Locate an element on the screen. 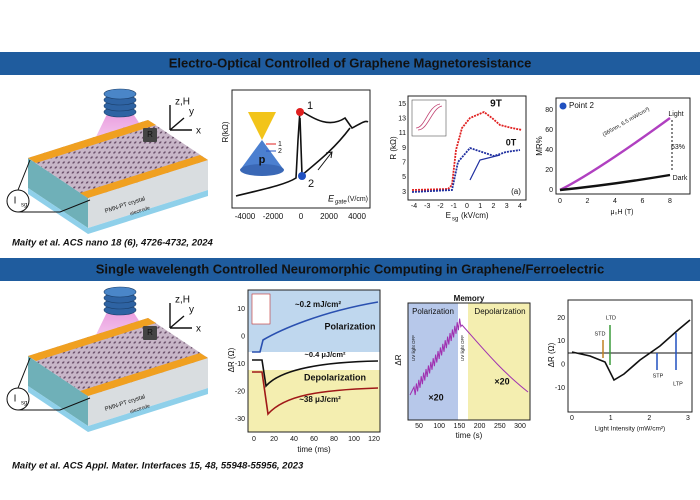 This screenshot has width=700, height=500. current-source is located at coordinates (18, 399).